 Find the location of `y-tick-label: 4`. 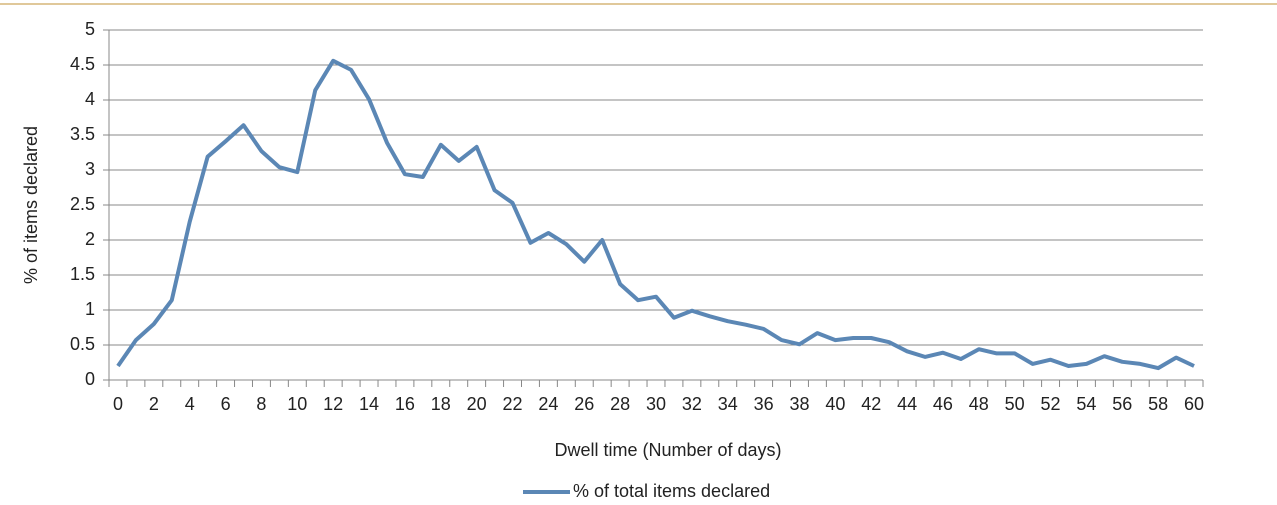

y-tick-label: 4 is located at coordinates (90, 99).